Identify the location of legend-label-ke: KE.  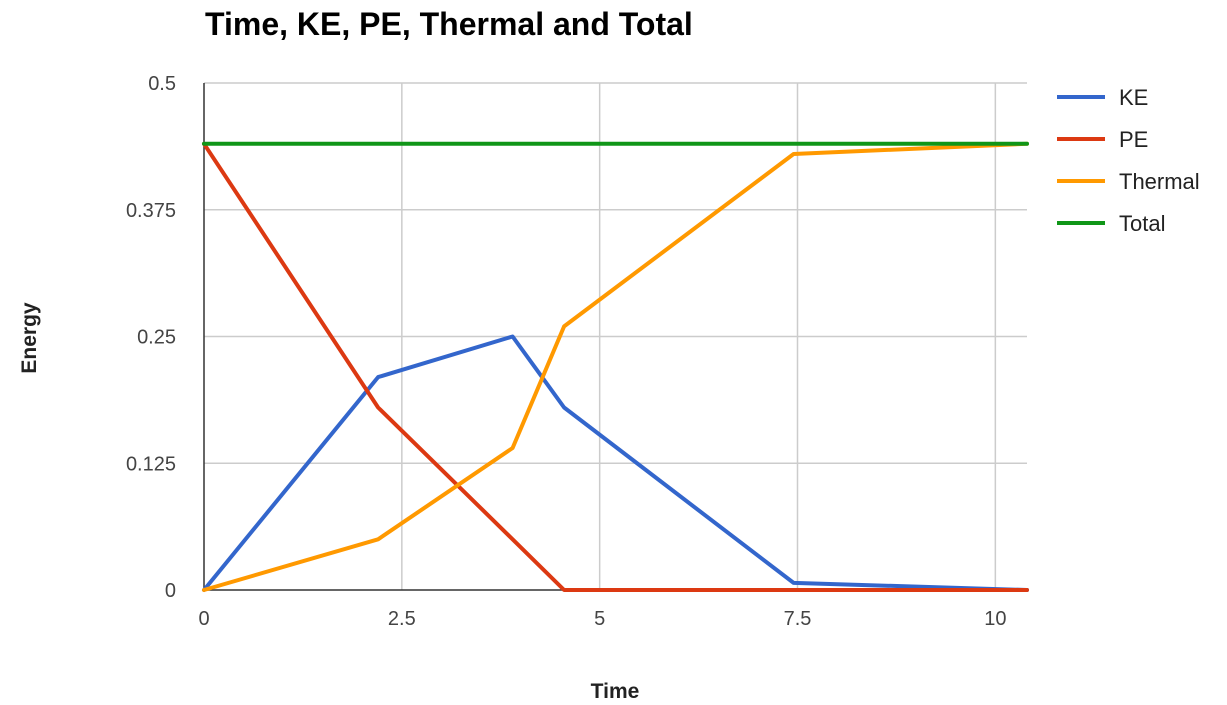
(1133, 97).